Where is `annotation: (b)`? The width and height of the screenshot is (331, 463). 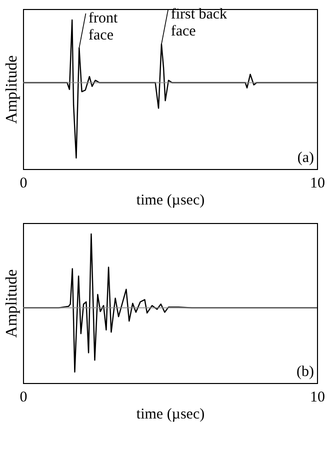
annotation: (b) is located at coordinates (305, 372).